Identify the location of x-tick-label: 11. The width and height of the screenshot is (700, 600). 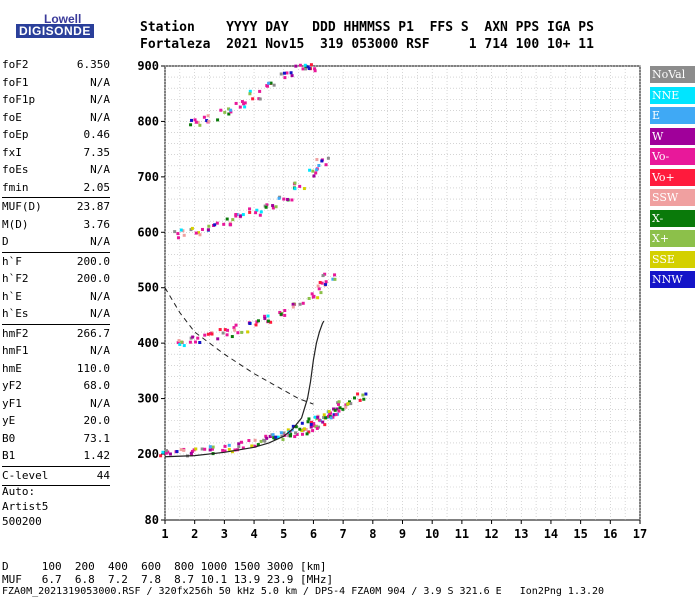
(462, 534).